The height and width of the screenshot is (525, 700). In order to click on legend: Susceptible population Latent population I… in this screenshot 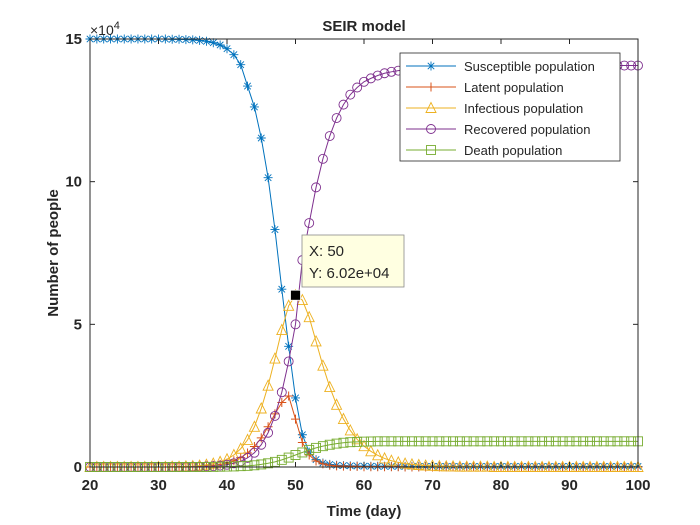, I will do `click(510, 107)`.